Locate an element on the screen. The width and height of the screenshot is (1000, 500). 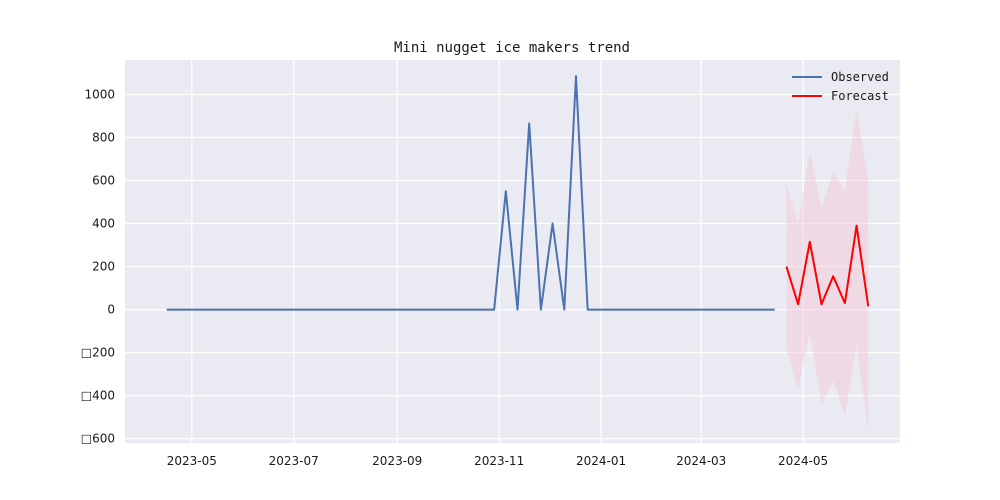
chart-title: Mini nugget ice makers trend is located at coordinates (512, 48).